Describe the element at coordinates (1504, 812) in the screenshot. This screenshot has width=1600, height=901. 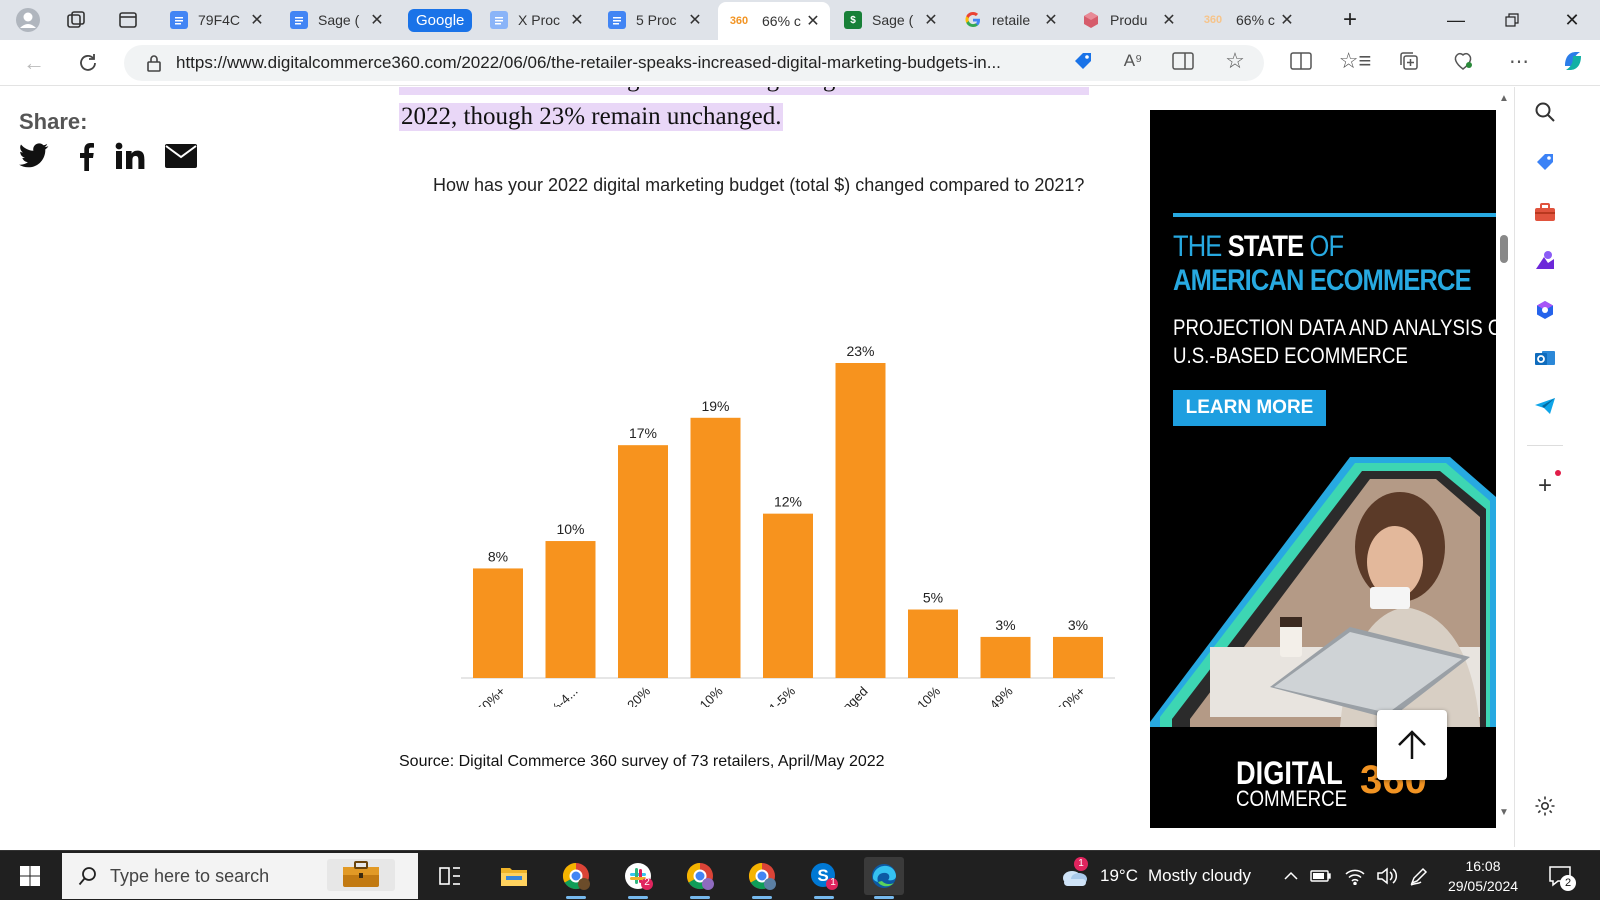
I see `scroll-down-arrow: ▼` at that location.